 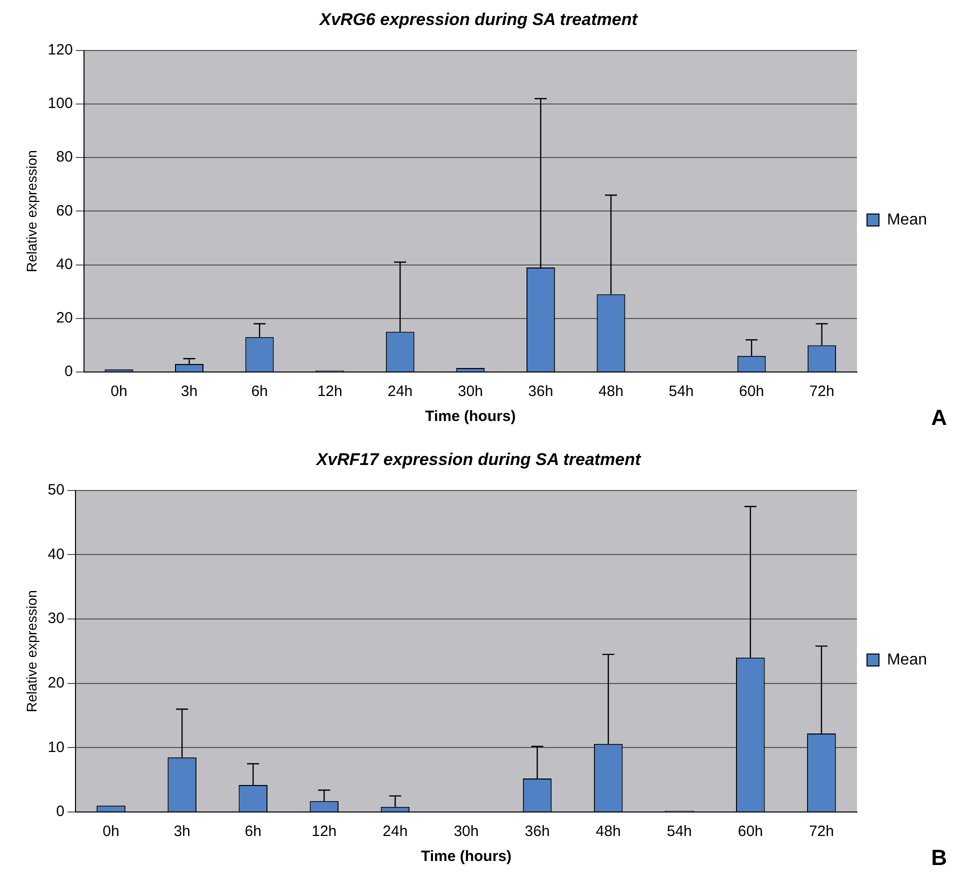 What do you see at coordinates (56, 490) in the screenshot?
I see `y-tick-label: 50` at bounding box center [56, 490].